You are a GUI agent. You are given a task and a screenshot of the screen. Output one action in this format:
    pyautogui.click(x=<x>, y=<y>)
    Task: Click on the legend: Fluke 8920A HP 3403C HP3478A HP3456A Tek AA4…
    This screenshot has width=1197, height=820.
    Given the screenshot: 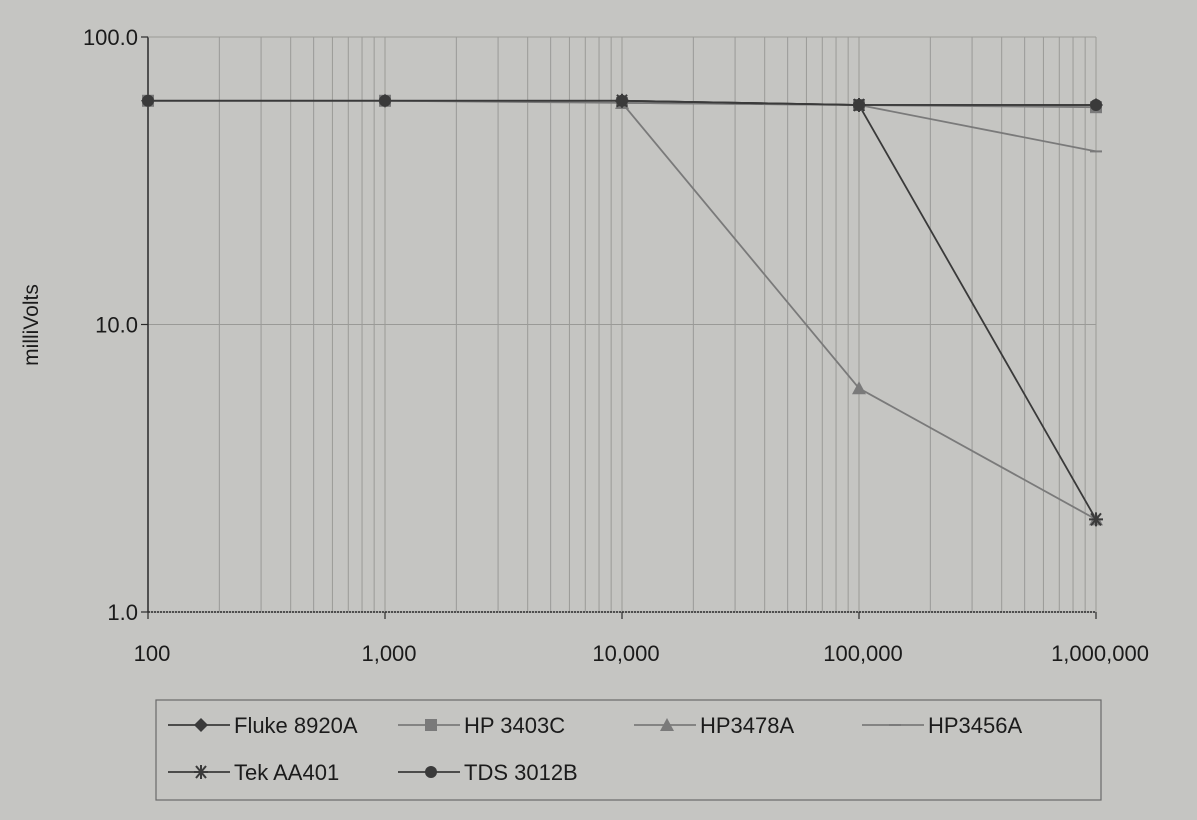 What is the action you would take?
    pyautogui.click(x=628, y=750)
    